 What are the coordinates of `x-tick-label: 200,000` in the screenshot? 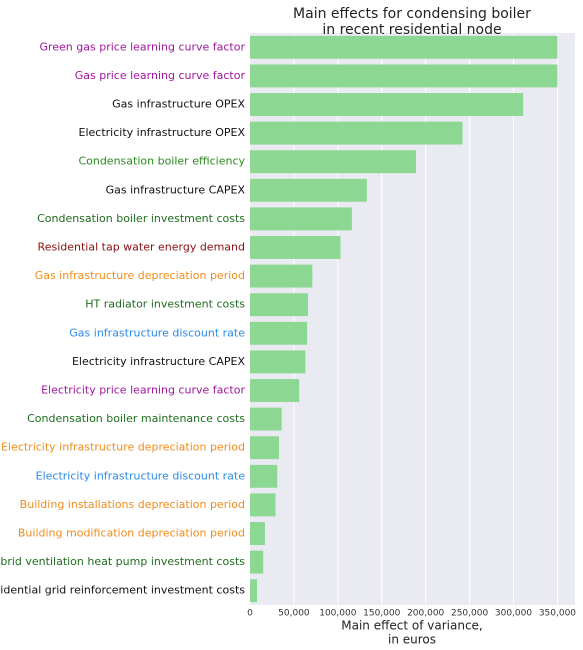 It's located at (425, 614).